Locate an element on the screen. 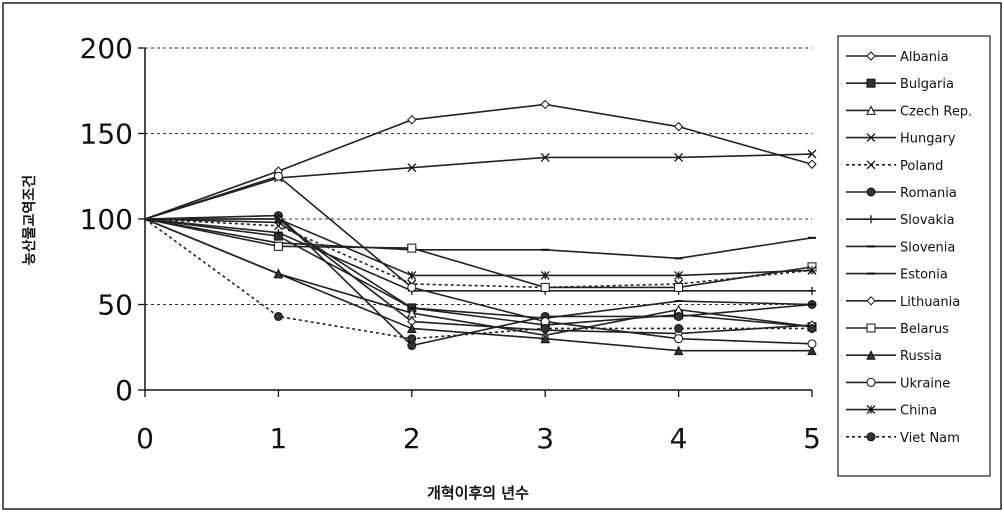 This screenshot has height=516, width=1004. legend-item-slovenia: Slovenia is located at coordinates (900, 247).